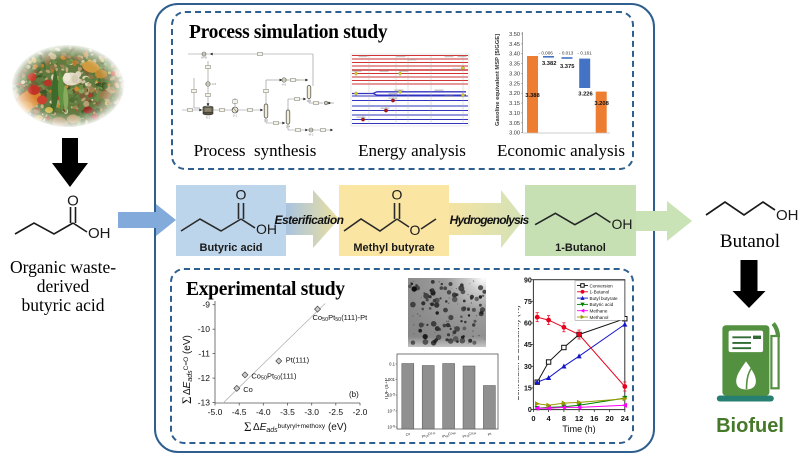  Describe the element at coordinates (206, 305) in the screenshot. I see `svg-text: -9` at that location.